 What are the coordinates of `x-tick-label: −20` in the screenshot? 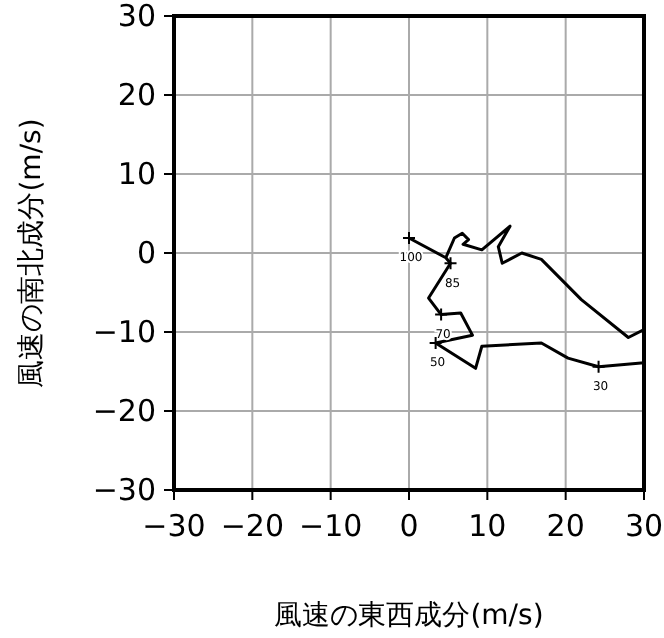 It's located at (252, 526).